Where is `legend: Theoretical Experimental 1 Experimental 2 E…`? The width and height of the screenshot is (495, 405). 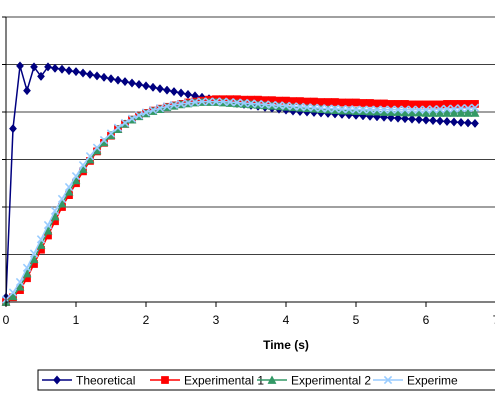 legend: Theoretical Experimental 1 Experimental 2 E… is located at coordinates (266, 380).